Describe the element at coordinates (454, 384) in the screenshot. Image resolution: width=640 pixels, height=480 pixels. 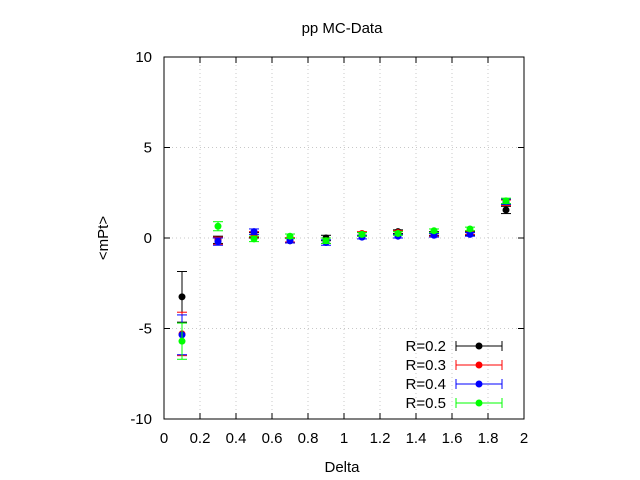
I see `legend-entry: R=0.4` at that location.